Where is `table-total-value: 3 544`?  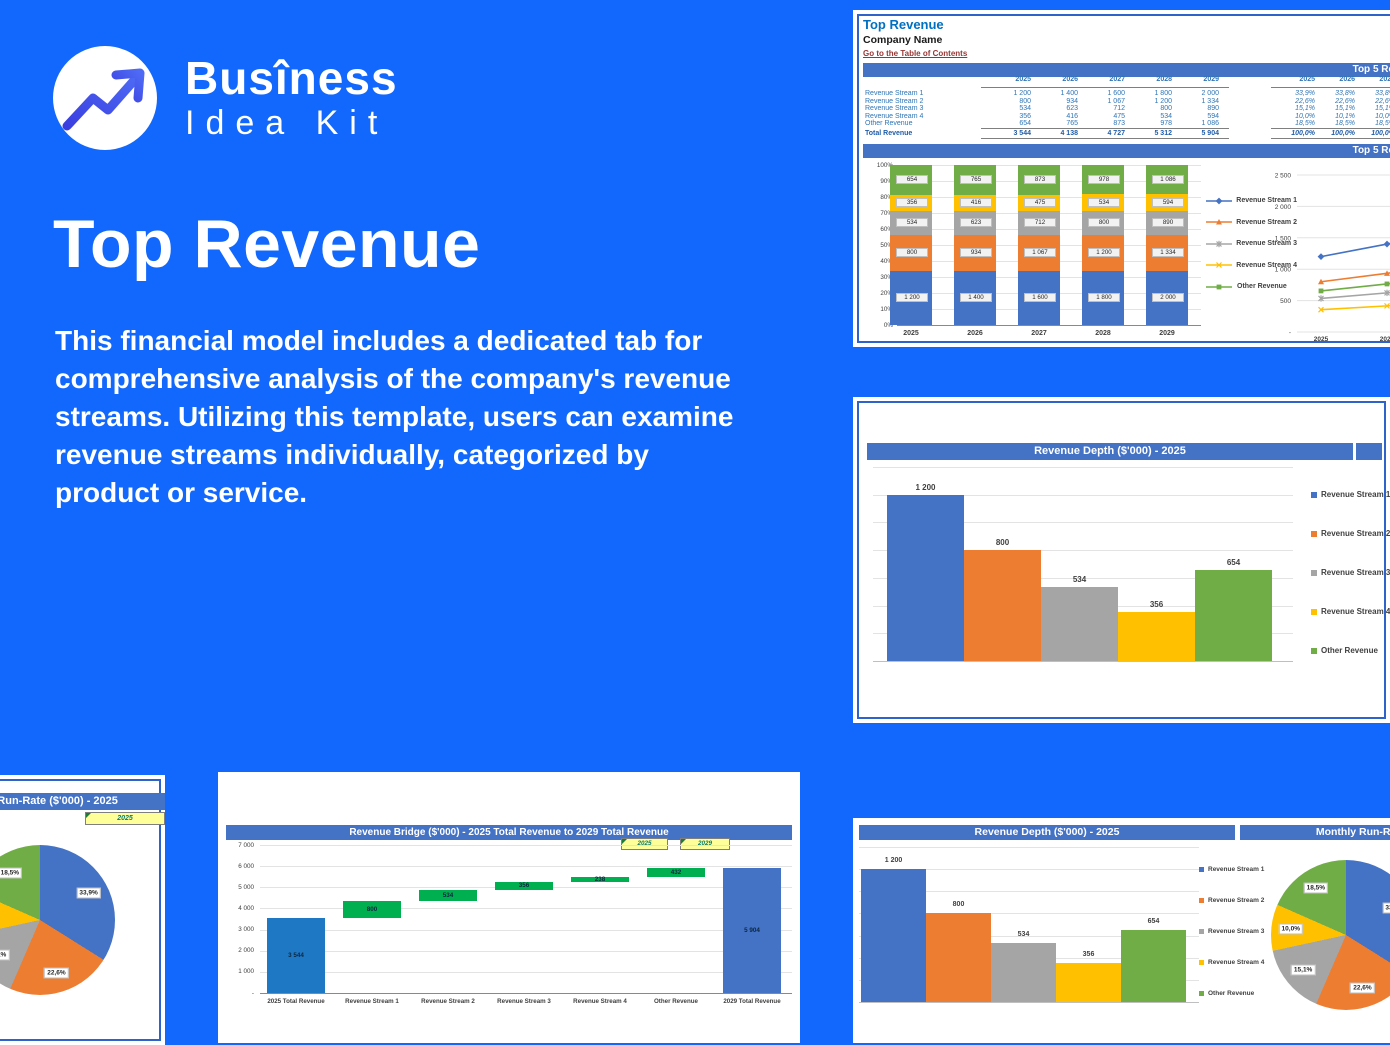 table-total-value: 3 544 is located at coordinates (1022, 133).